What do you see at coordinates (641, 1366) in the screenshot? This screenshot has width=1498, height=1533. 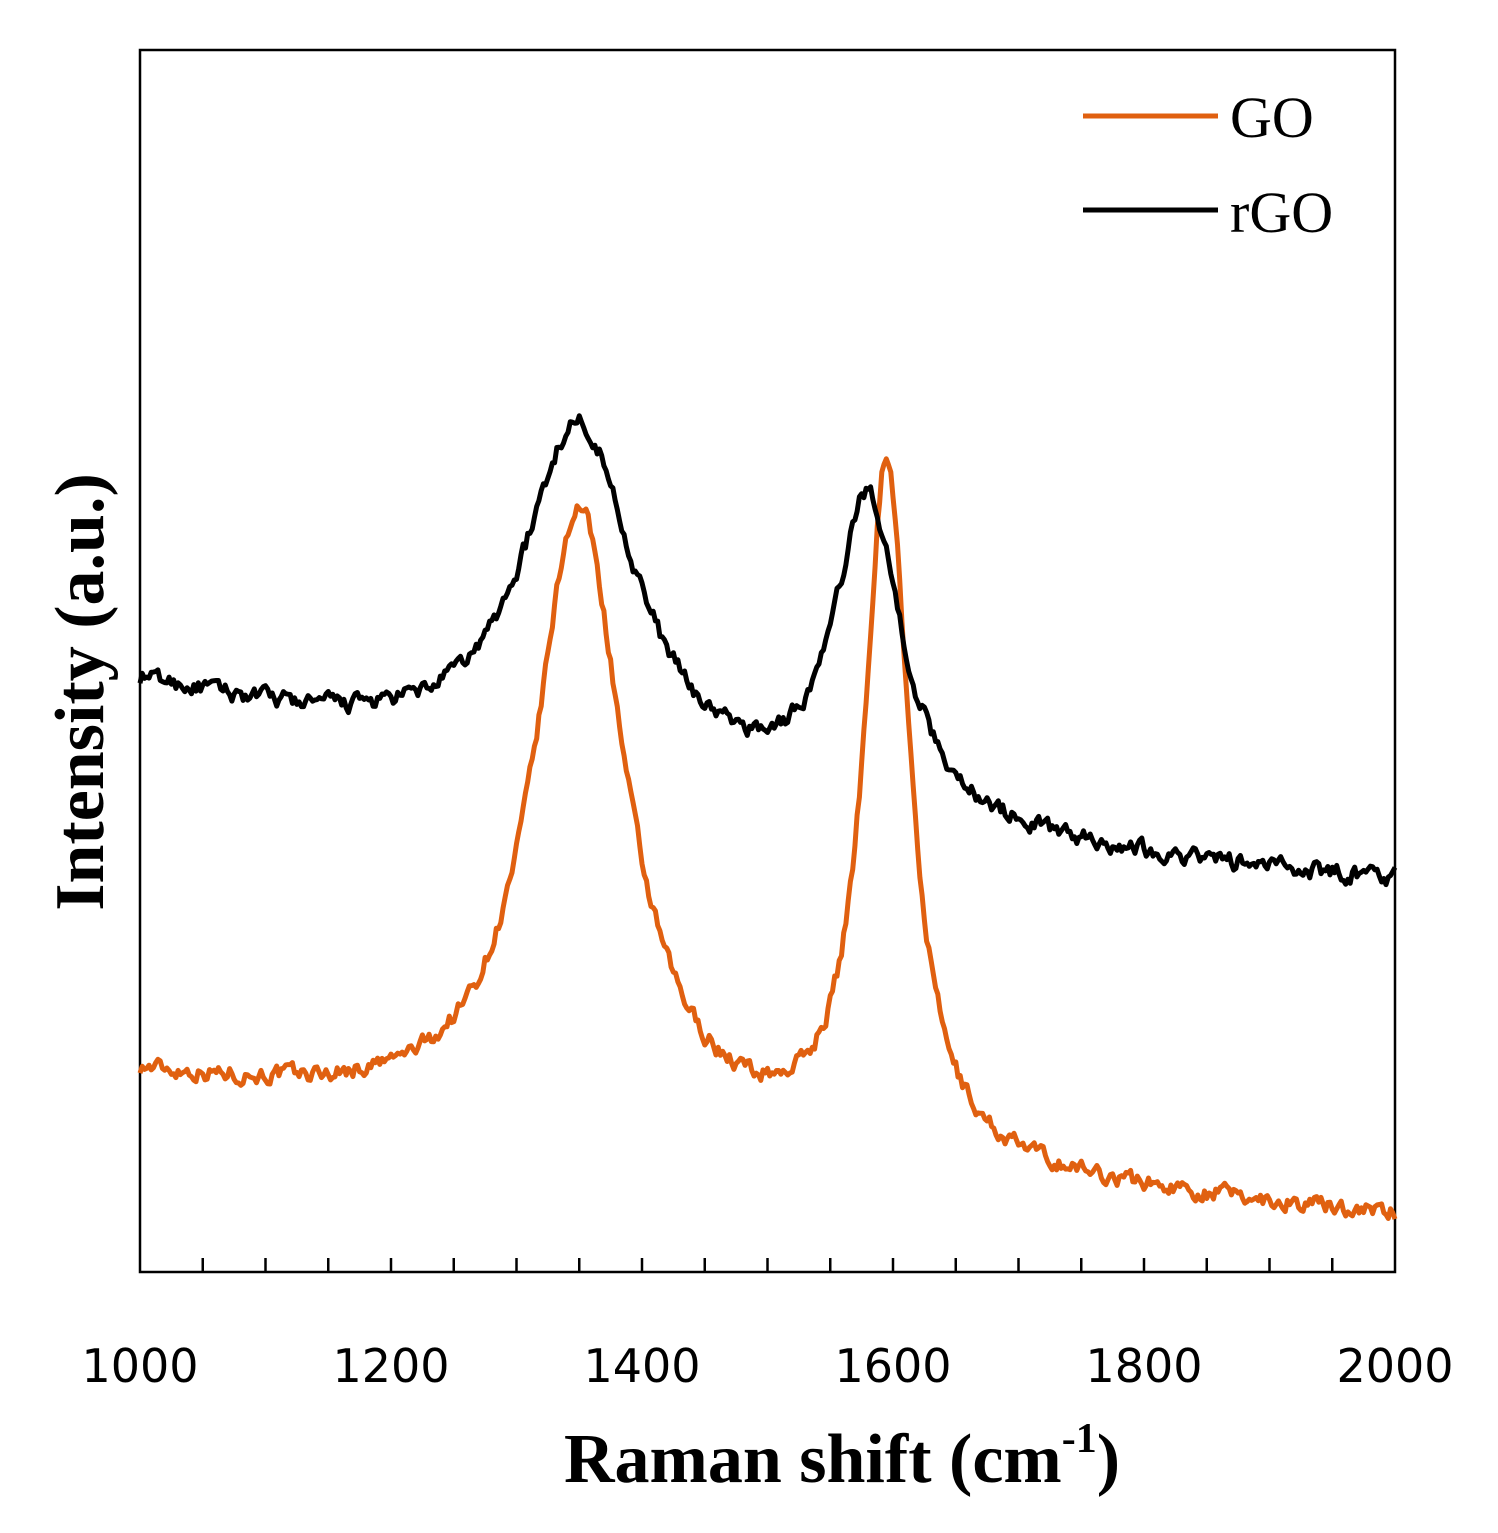 I see `x-tick-label-1400: 1400` at bounding box center [641, 1366].